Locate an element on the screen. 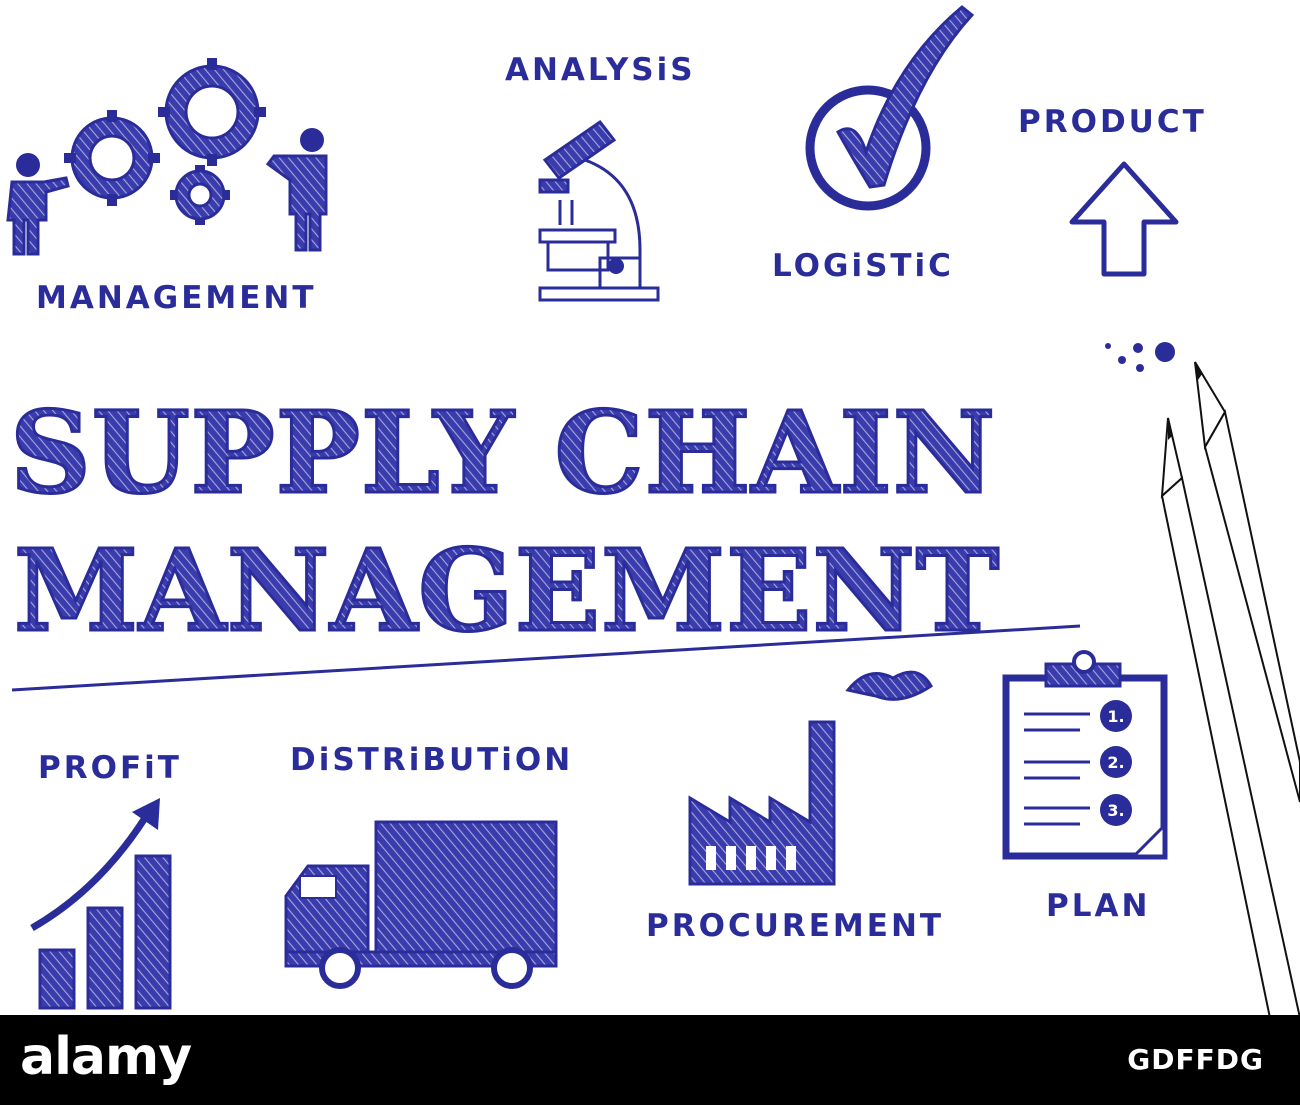 The image size is (1300, 1105). checklist-item-1: 1. is located at coordinates (1115, 716).